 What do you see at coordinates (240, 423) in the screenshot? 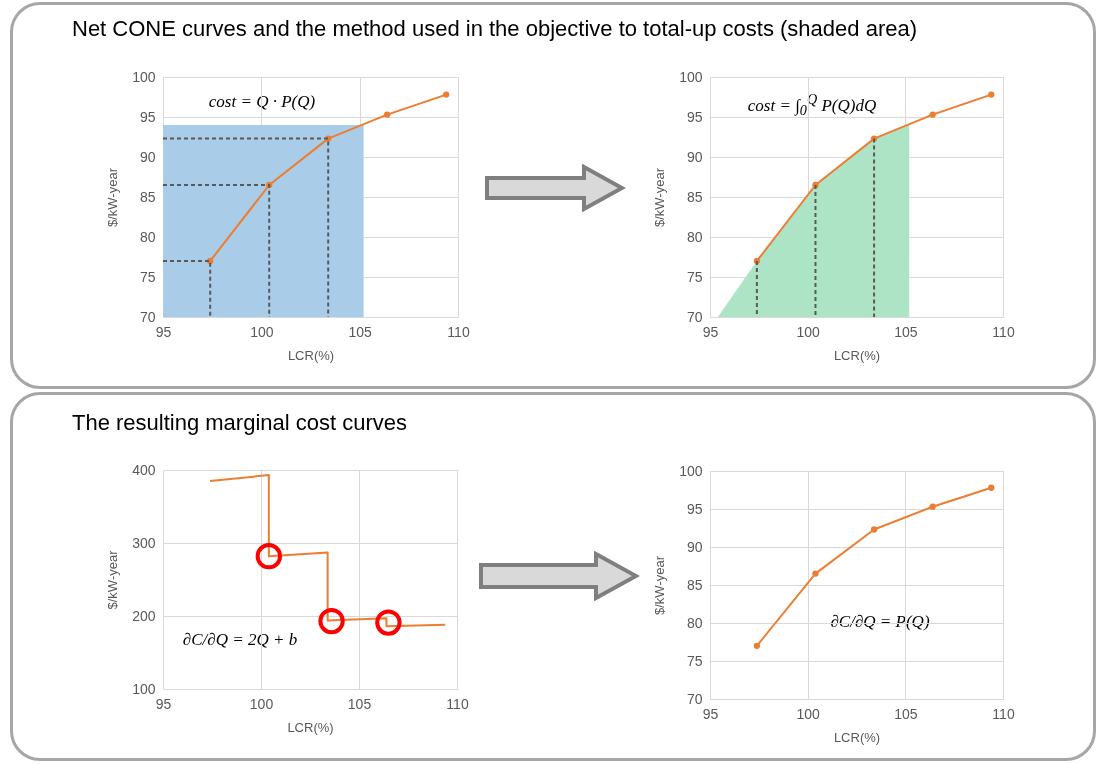
I see `chart-title: The resulting marginal cost curves` at bounding box center [240, 423].